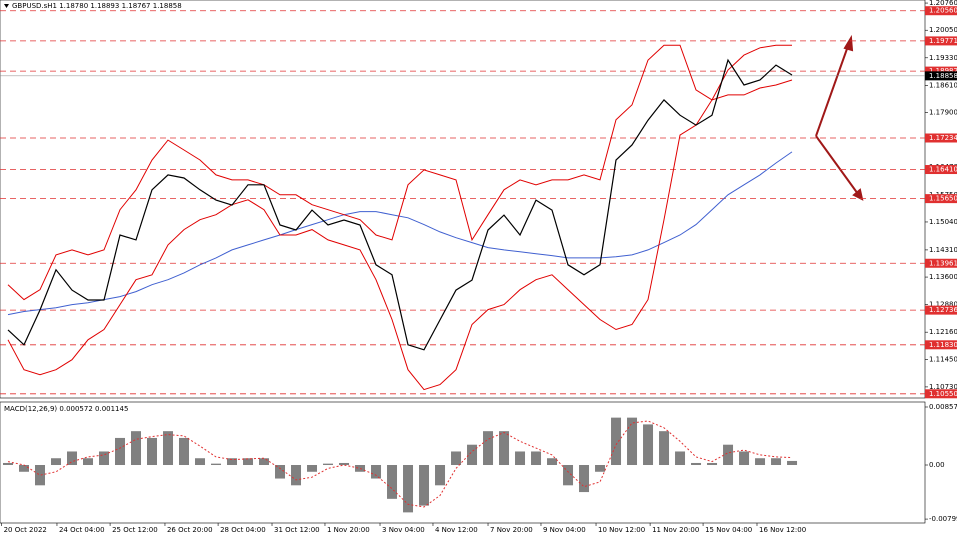 This screenshot has width=957, height=535. What do you see at coordinates (943, 3) in the screenshot?
I see `y-tick-label: 1.20760` at bounding box center [943, 3].